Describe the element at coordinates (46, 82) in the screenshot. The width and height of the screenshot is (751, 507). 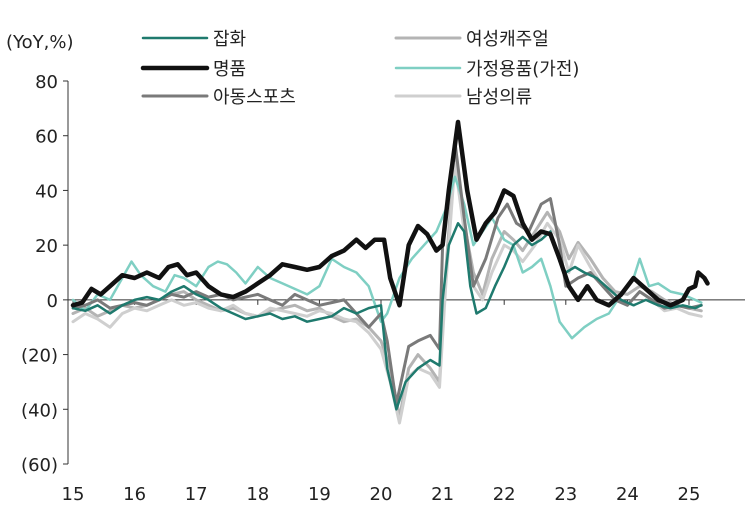
I see `y-tick-label: 80` at that location.